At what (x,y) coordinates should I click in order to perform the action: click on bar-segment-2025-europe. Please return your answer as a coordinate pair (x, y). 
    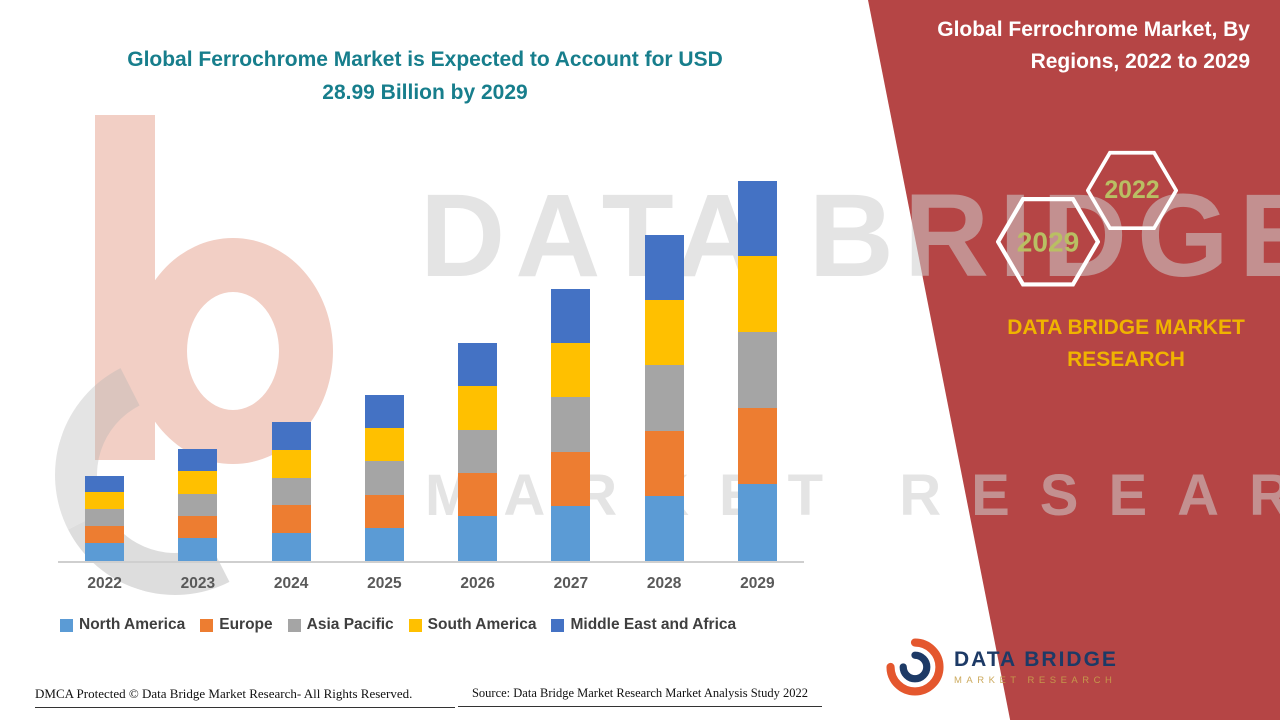
    Looking at the image, I should click on (384, 511).